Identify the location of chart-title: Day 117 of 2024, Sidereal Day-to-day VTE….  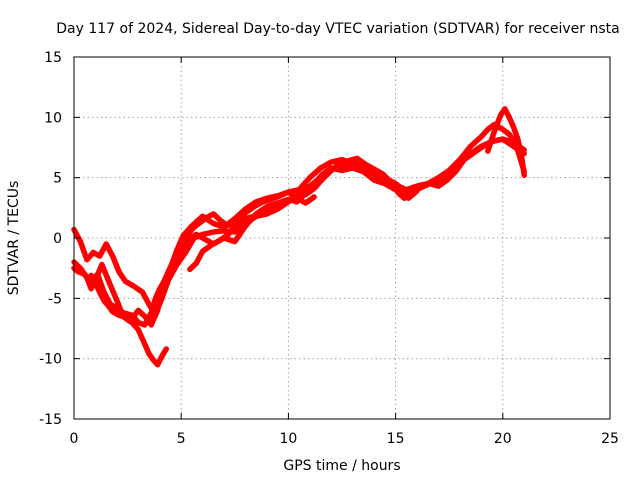
(337, 29).